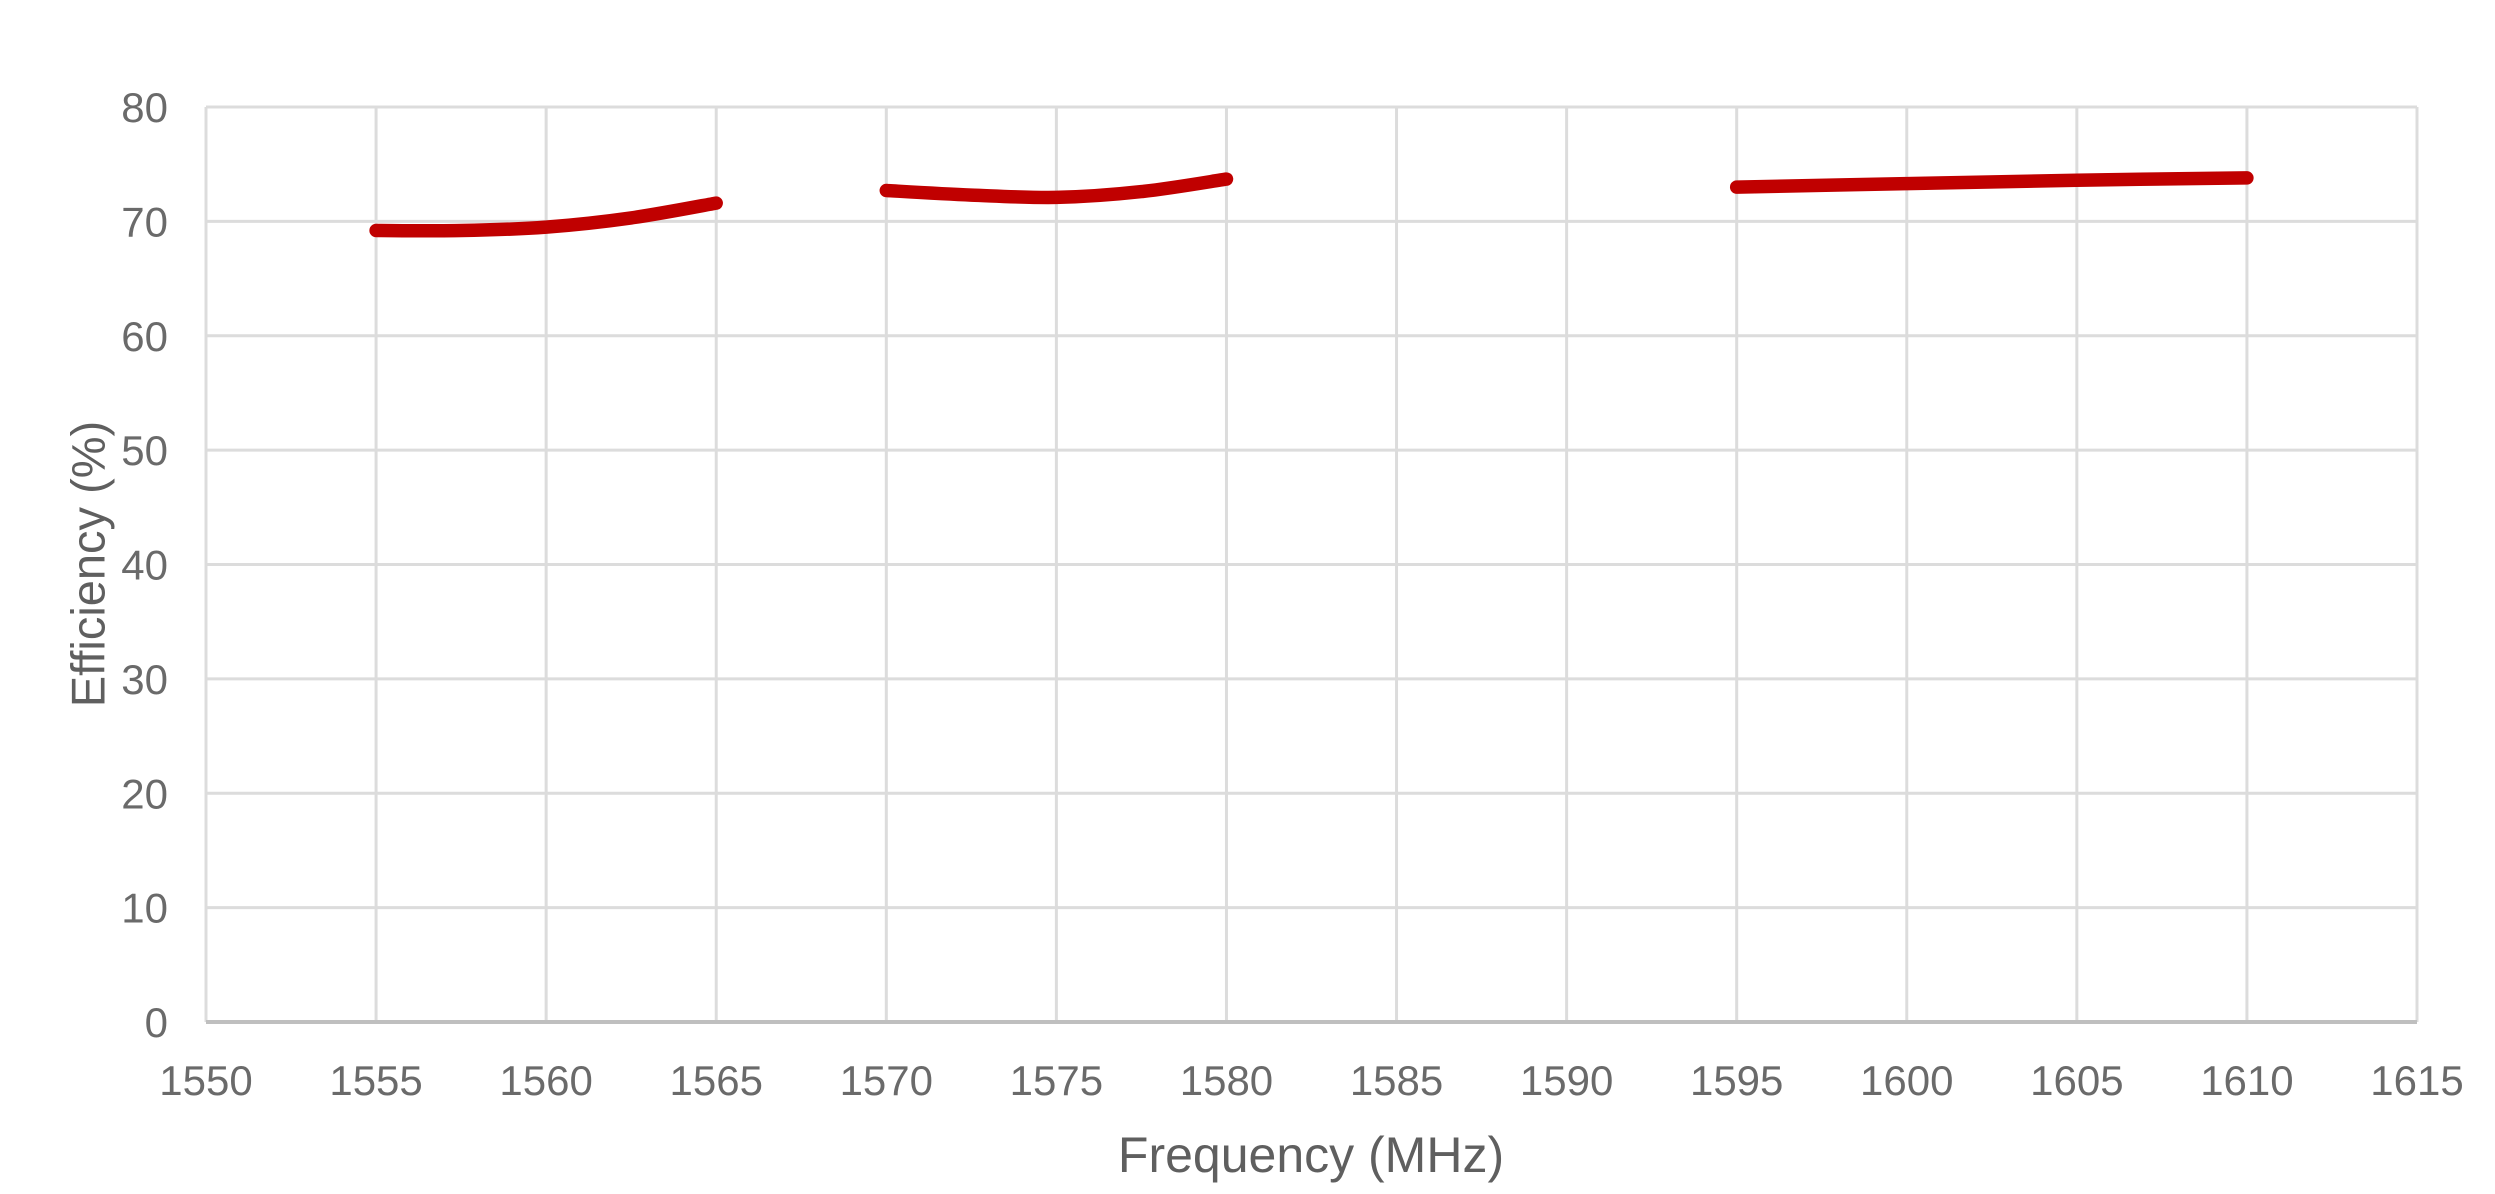 This screenshot has width=2495, height=1194. Describe the element at coordinates (144, 221) in the screenshot. I see `y-tick-label-70: 70` at that location.